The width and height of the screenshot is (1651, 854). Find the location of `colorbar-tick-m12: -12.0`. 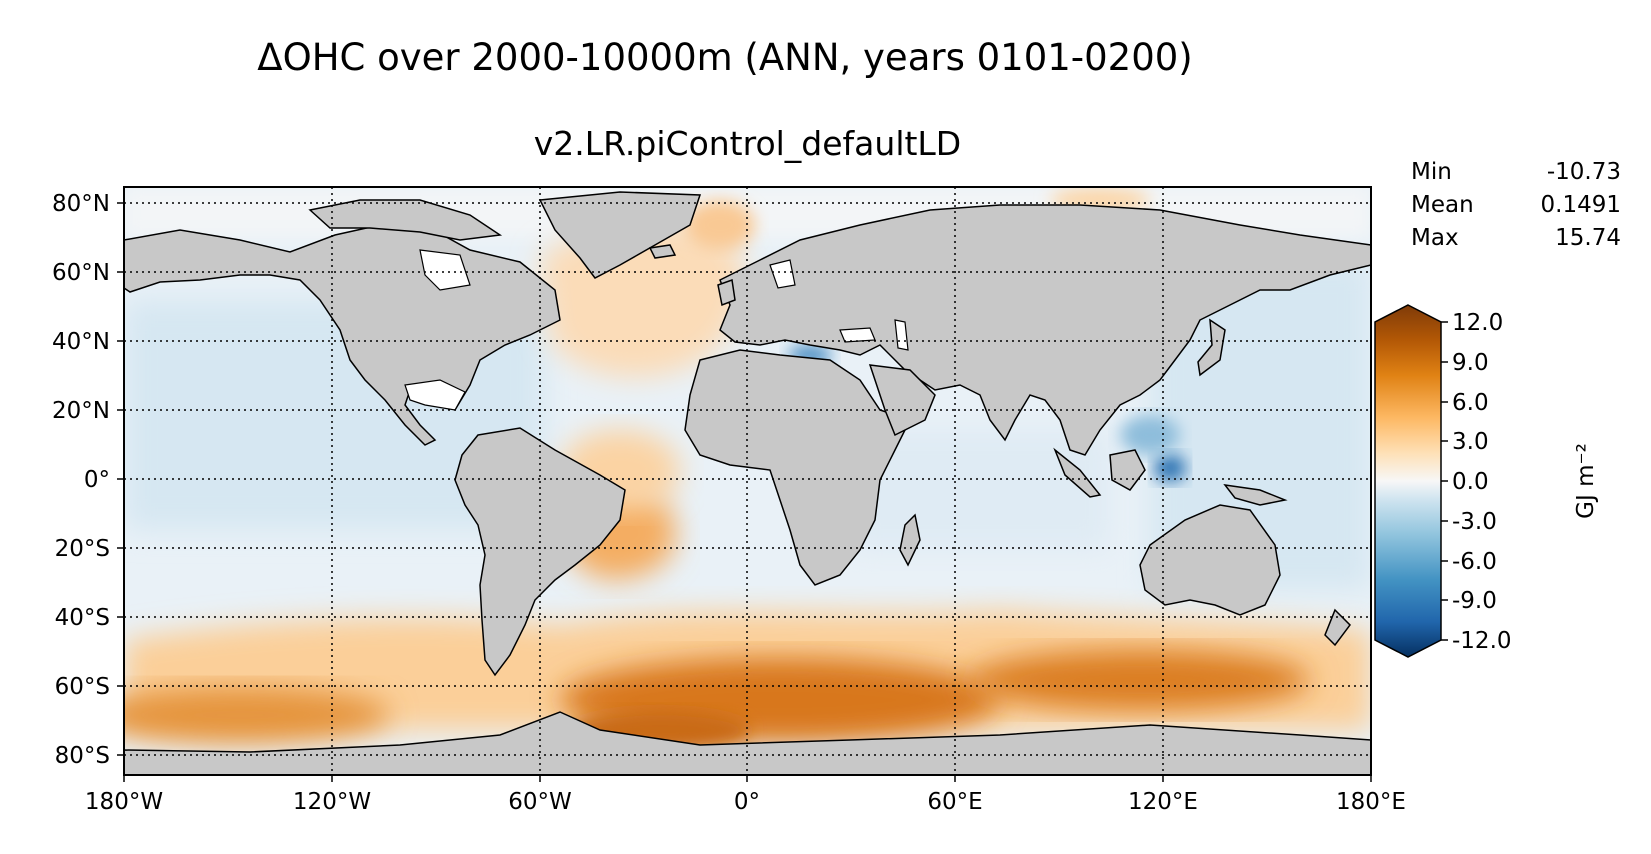

colorbar-tick-m12: -12.0 is located at coordinates (1482, 641).